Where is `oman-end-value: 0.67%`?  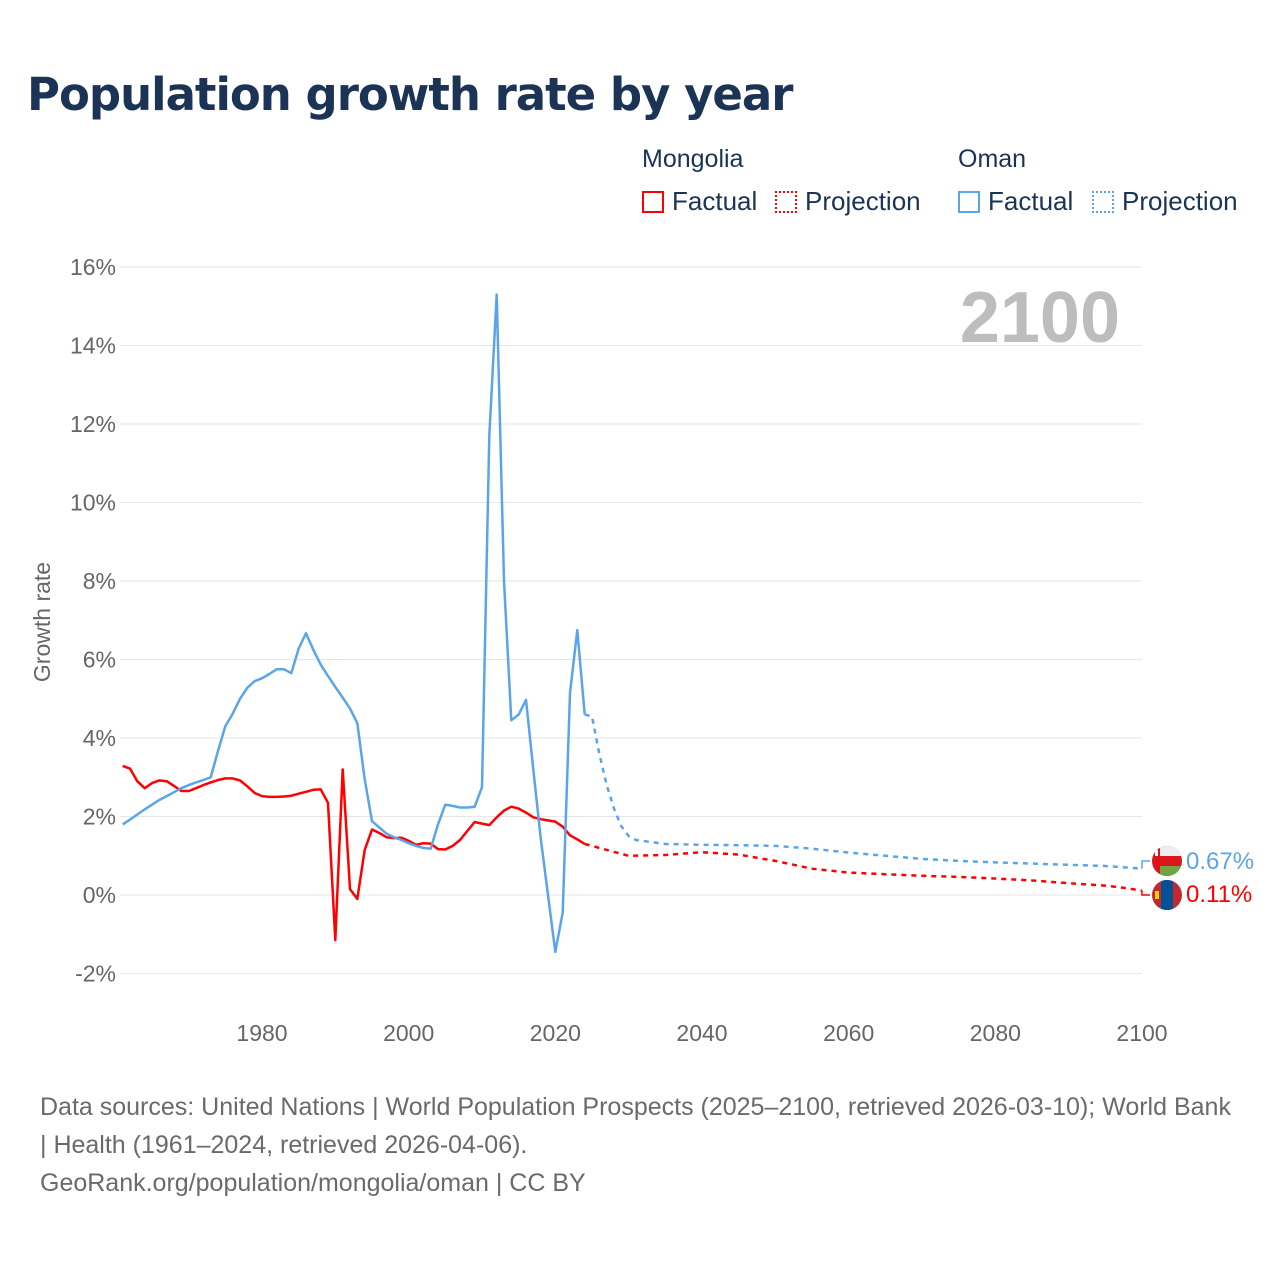 oman-end-value: 0.67% is located at coordinates (1220, 861).